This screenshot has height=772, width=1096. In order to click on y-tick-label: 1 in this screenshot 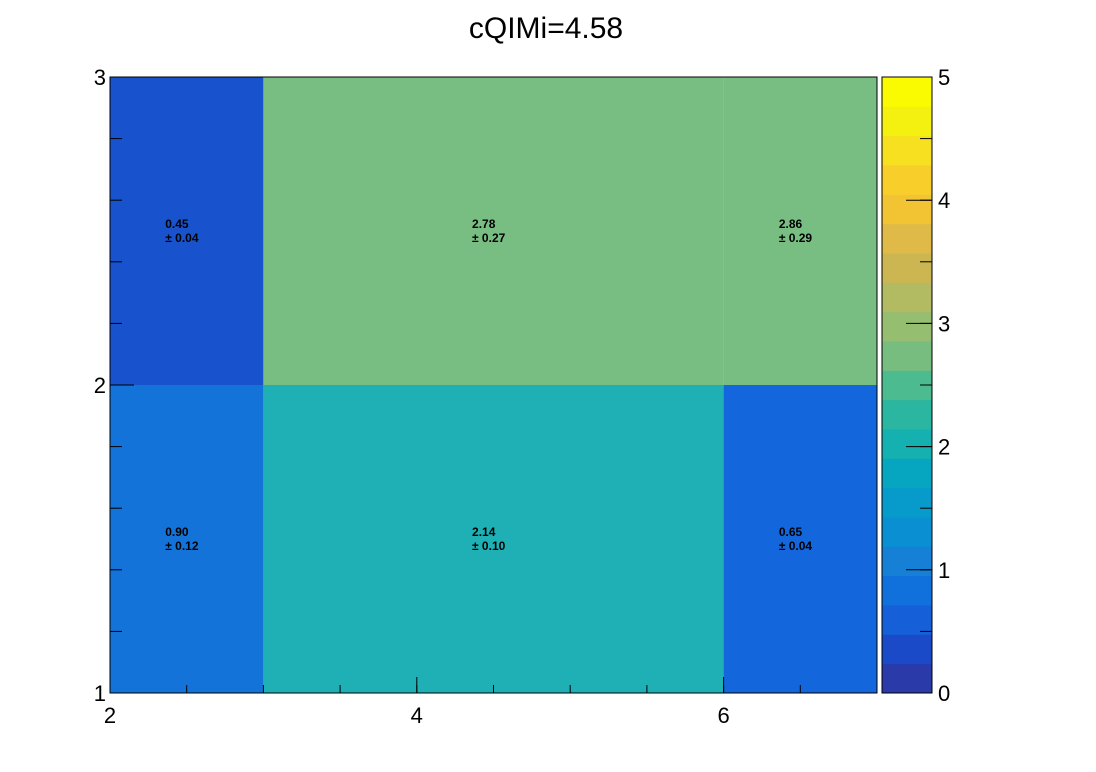, I will do `click(100, 693)`.